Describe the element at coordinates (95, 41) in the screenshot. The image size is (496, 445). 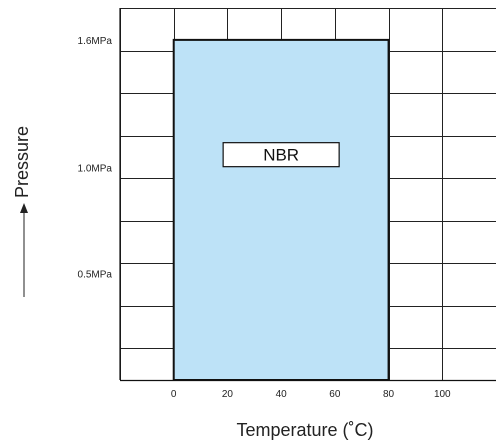
I see `y-tick-label: 1.6MPa` at that location.